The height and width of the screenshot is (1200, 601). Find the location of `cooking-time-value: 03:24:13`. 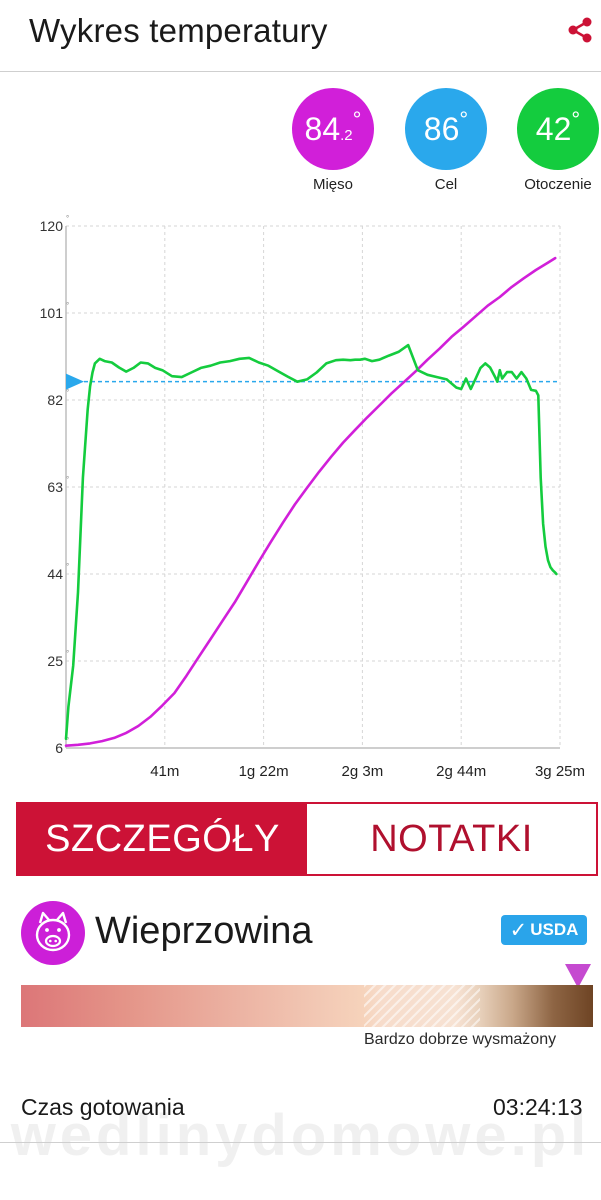

cooking-time-value: 03:24:13 is located at coordinates (538, 1107).